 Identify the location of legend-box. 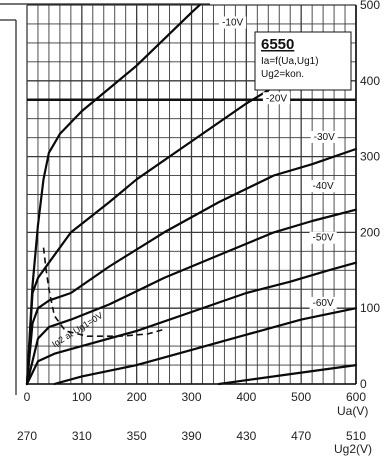
(303, 61).